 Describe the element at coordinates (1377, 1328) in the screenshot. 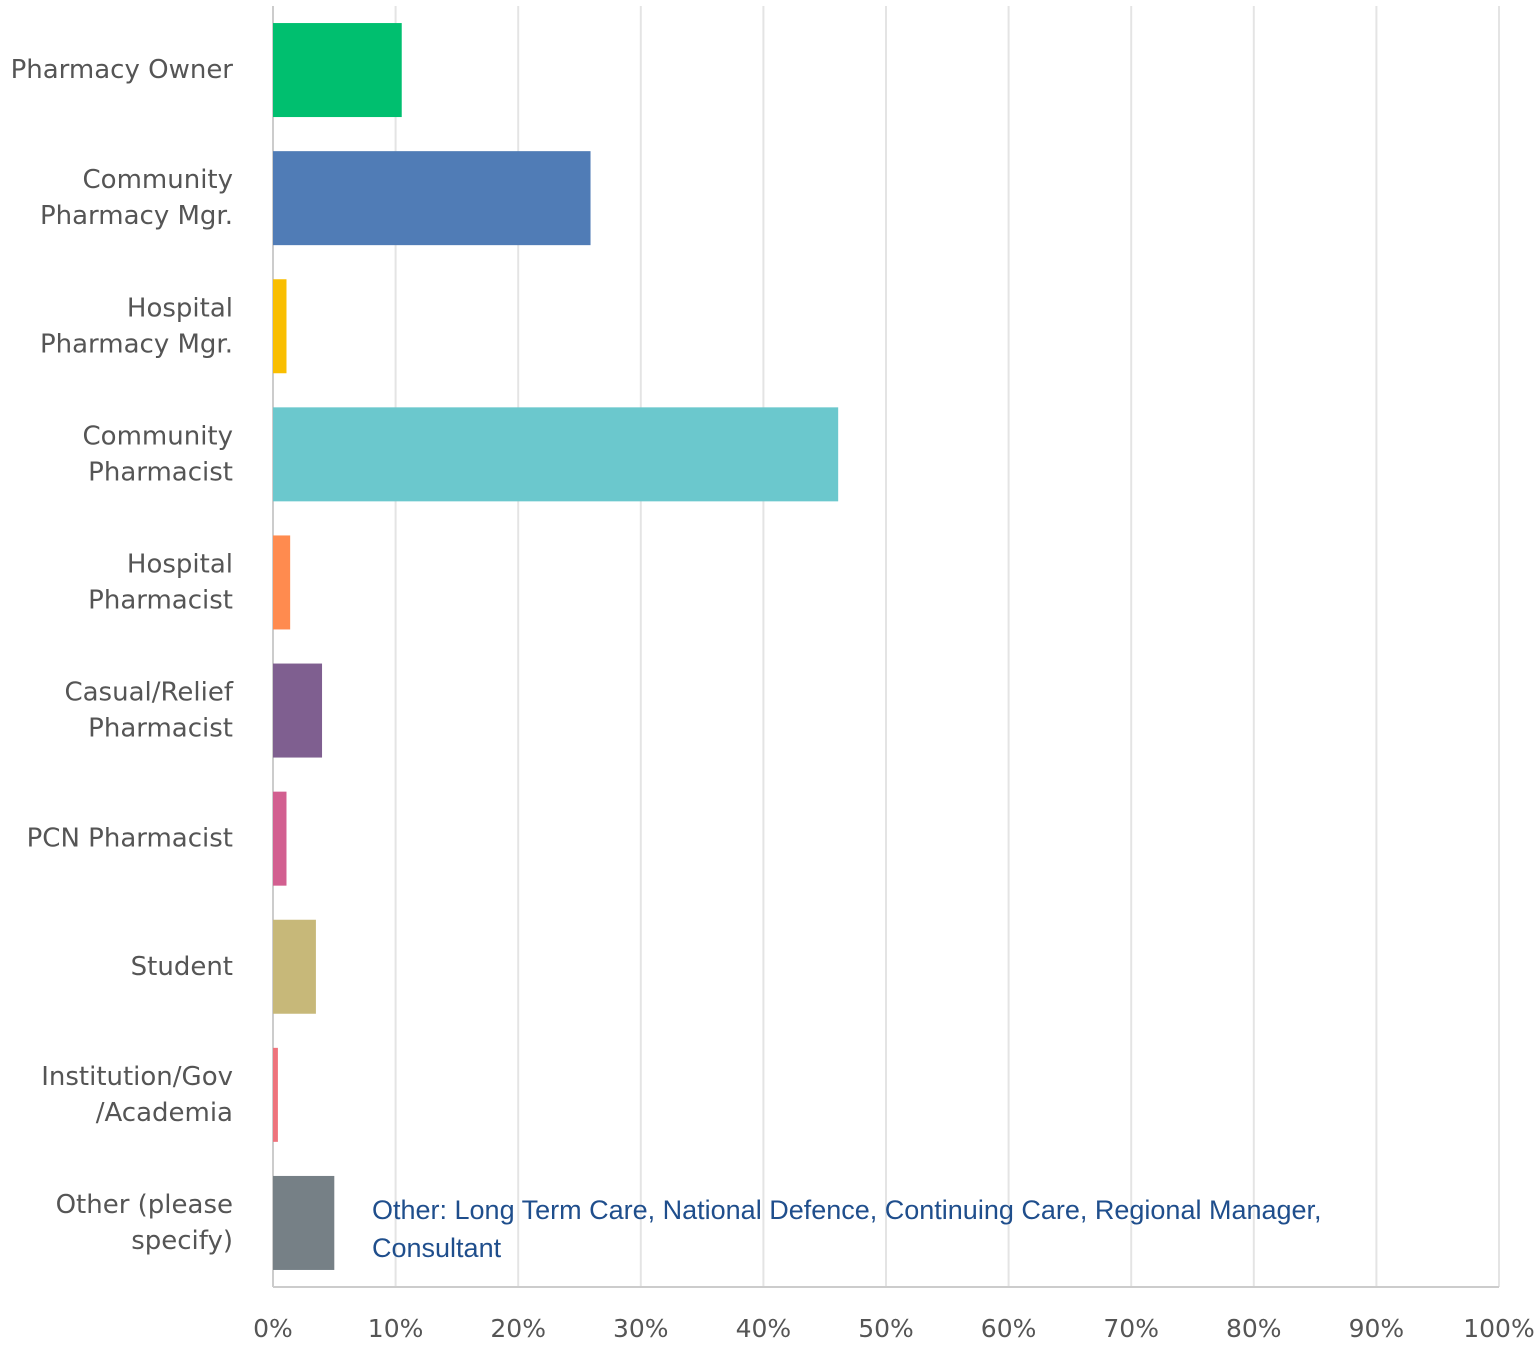

I see `x-tick-label: 90%` at that location.